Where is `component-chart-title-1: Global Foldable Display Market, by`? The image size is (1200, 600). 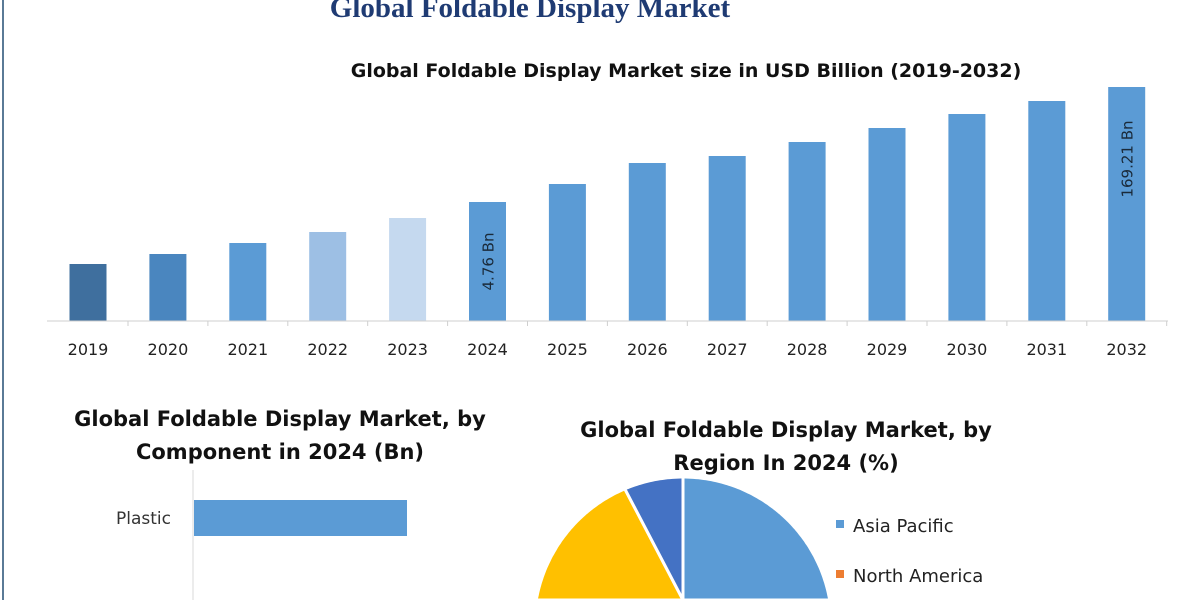
component-chart-title-1: Global Foldable Display Market, by is located at coordinates (280, 419).